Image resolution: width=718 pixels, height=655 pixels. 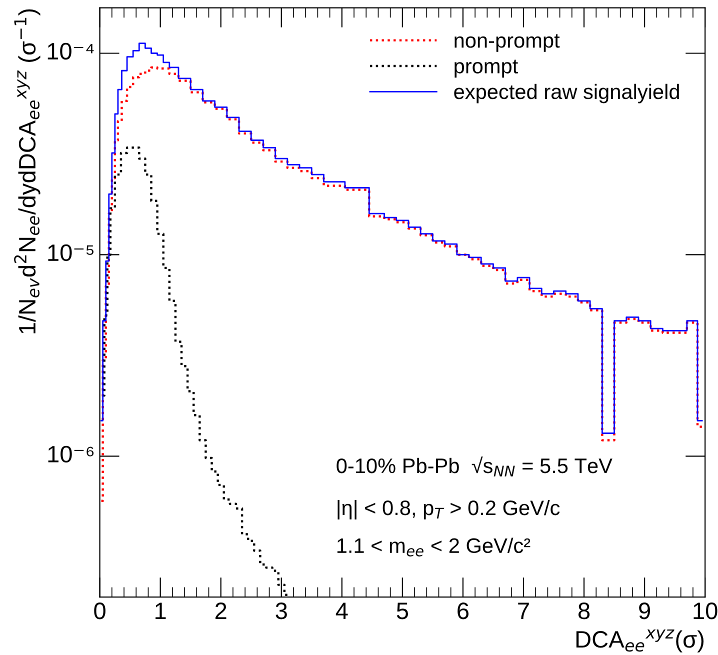 What do you see at coordinates (220, 611) in the screenshot?
I see `x-tick-label: 2` at bounding box center [220, 611].